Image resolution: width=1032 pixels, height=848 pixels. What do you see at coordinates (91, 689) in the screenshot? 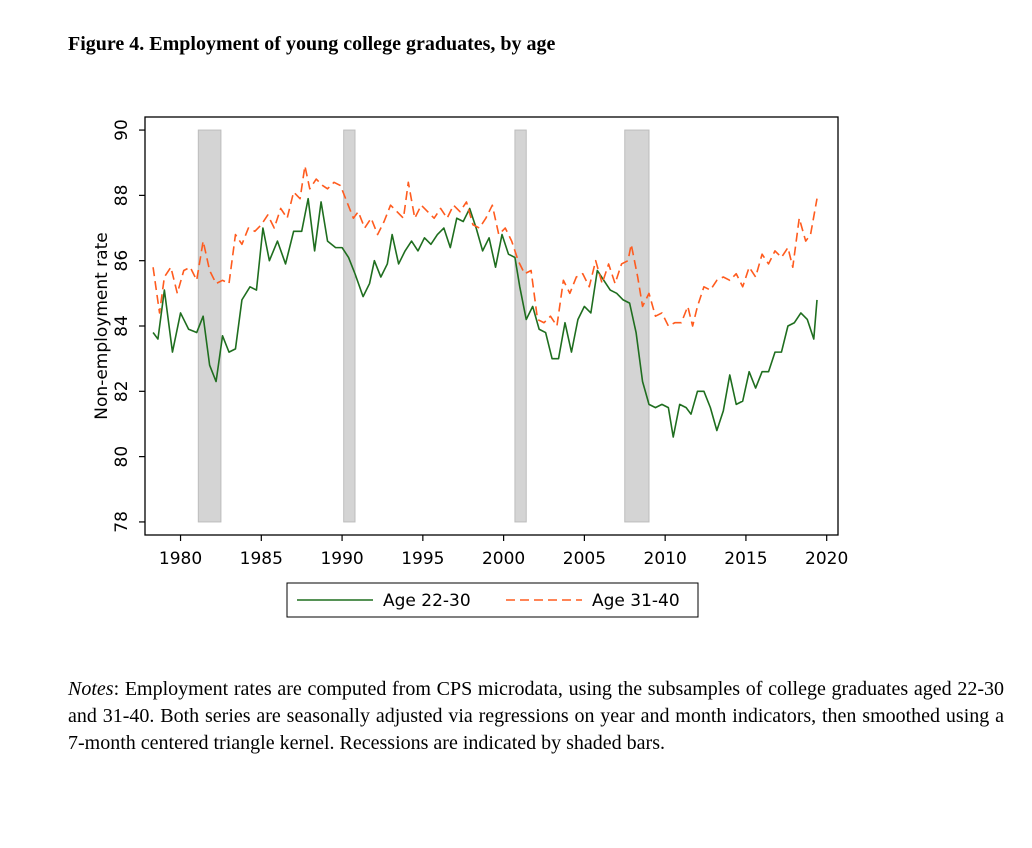
I see `notes-label: Notes` at bounding box center [91, 689].